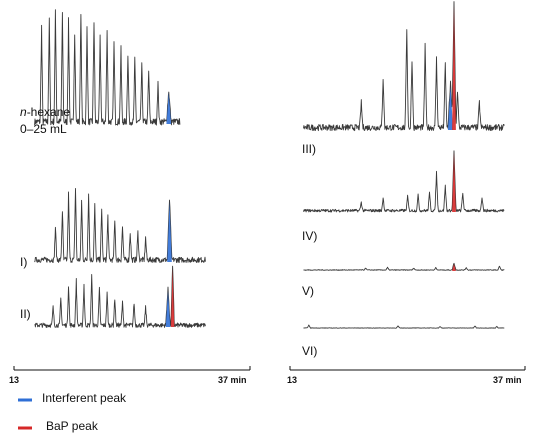 The image size is (550, 441). What do you see at coordinates (49, 112) in the screenshot?
I see `annotation-line1: -hexane` at bounding box center [49, 112].